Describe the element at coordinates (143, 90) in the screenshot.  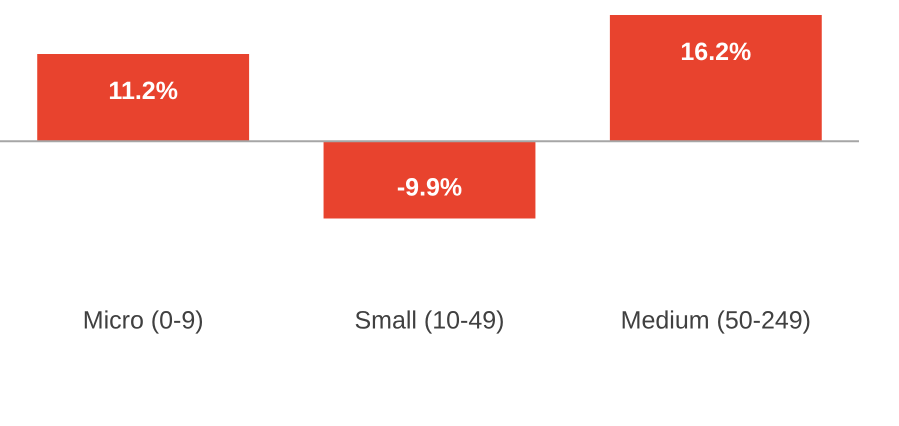
I see `data-label: 11.2%` at that location.